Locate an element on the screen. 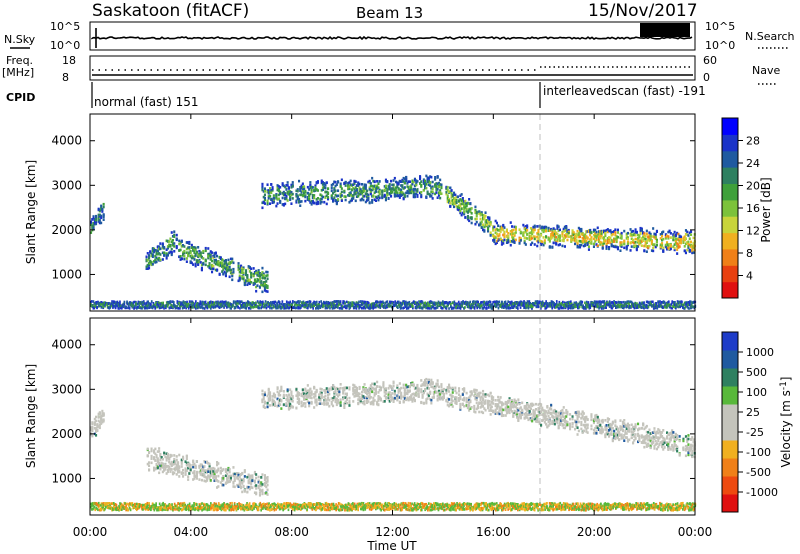 This screenshot has height=554, width=800. freq-frame is located at coordinates (392, 68).